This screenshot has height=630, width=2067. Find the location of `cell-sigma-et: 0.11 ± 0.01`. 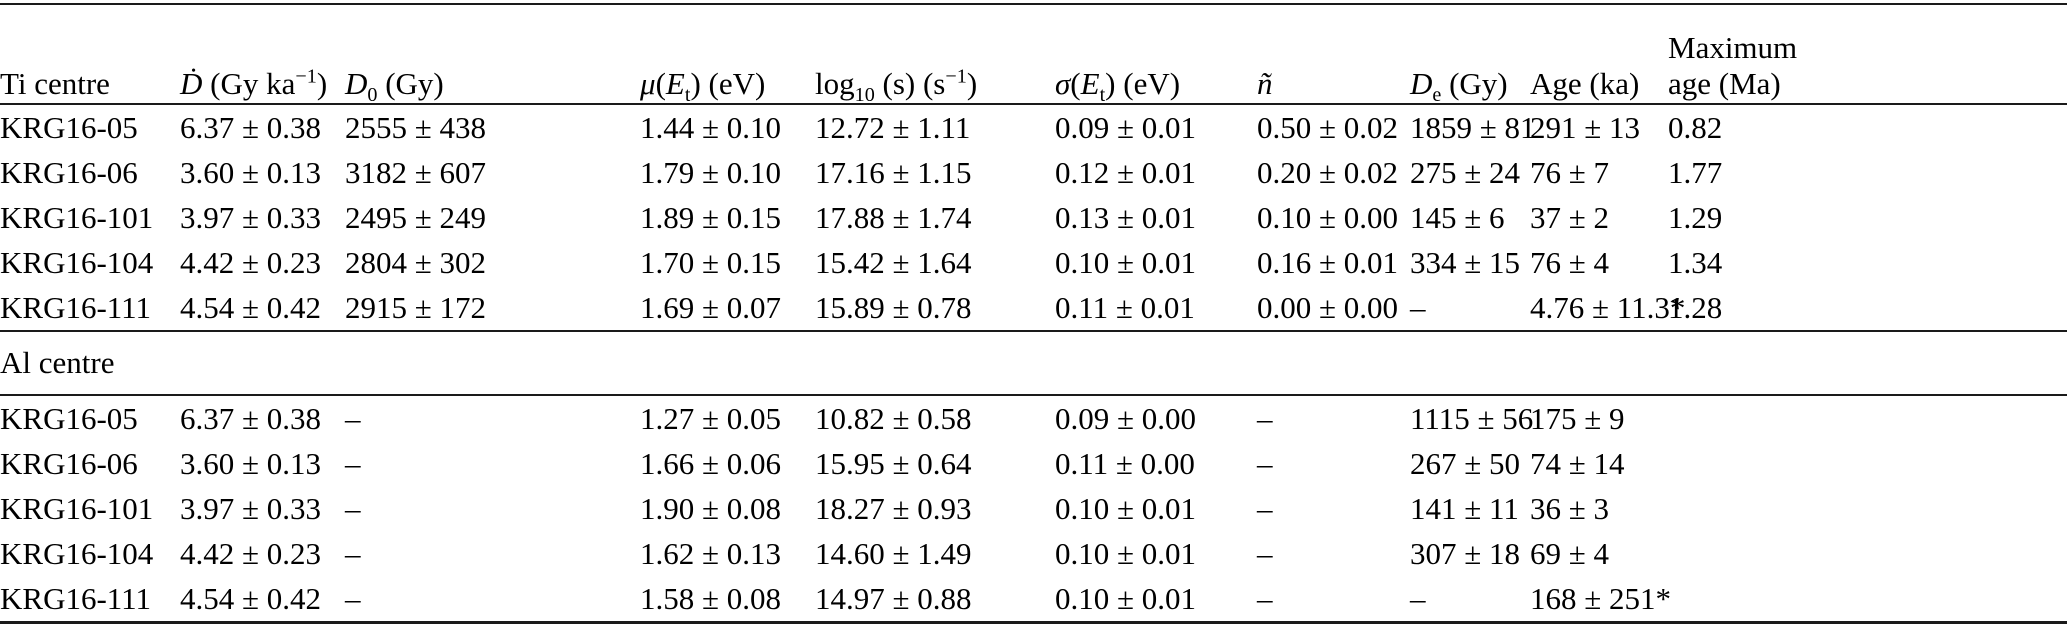

cell-sigma-et: 0.11 ± 0.01 is located at coordinates (1125, 307).